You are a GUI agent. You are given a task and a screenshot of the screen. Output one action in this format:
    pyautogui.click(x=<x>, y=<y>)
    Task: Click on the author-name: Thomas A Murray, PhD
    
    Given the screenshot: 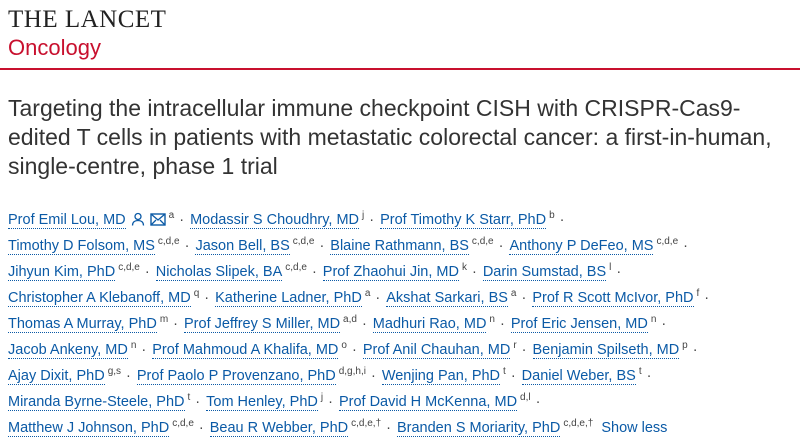 What is the action you would take?
    pyautogui.click(x=82, y=324)
    